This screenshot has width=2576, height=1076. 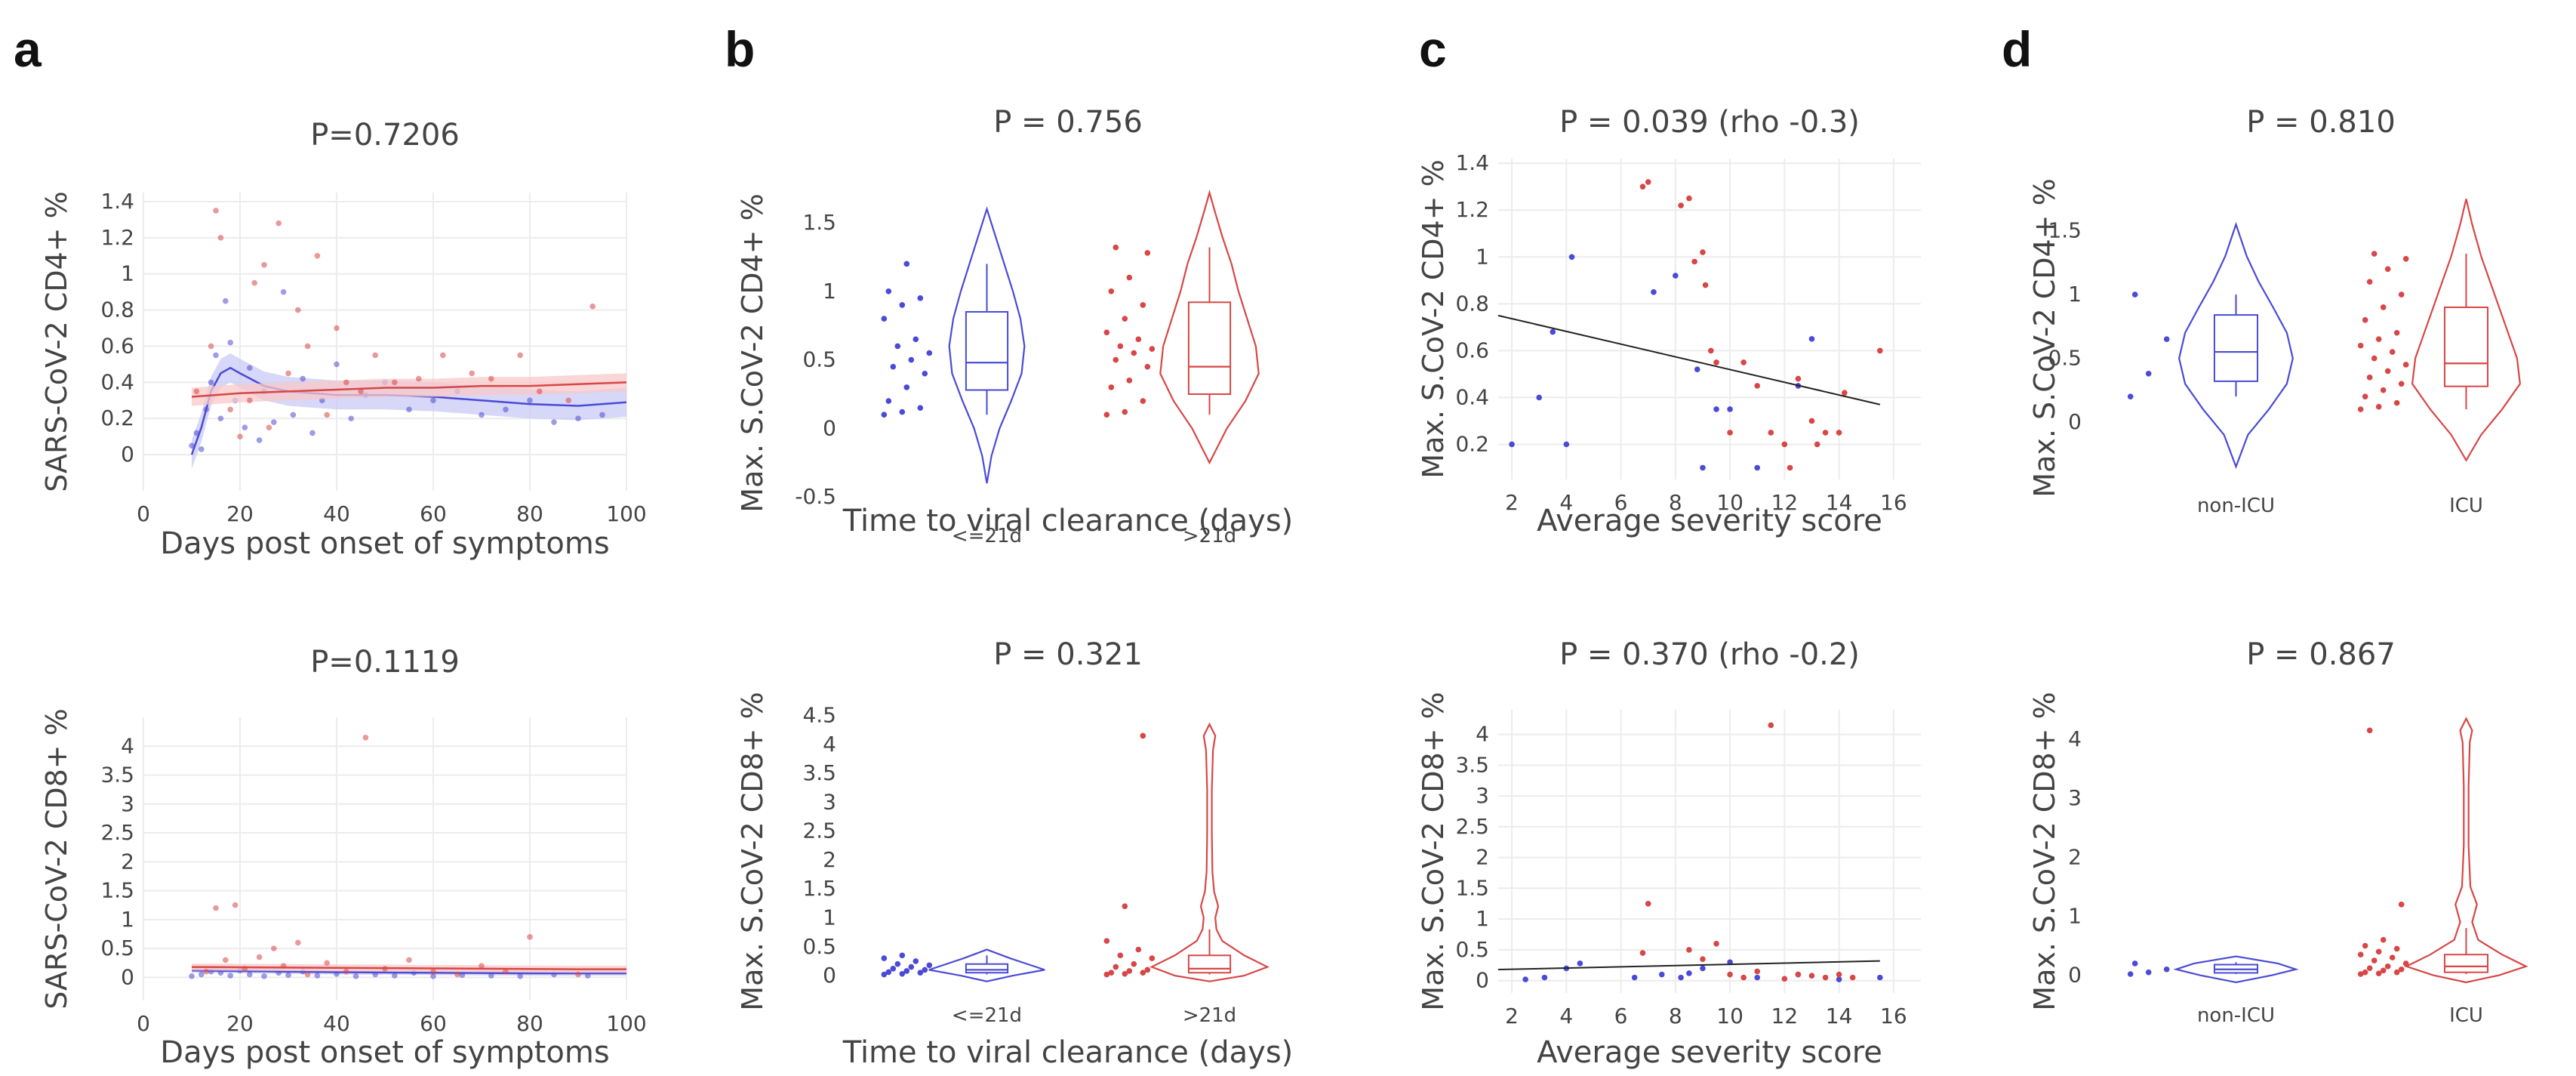 I want to click on x-tick-label: 0, so click(x=143, y=513).